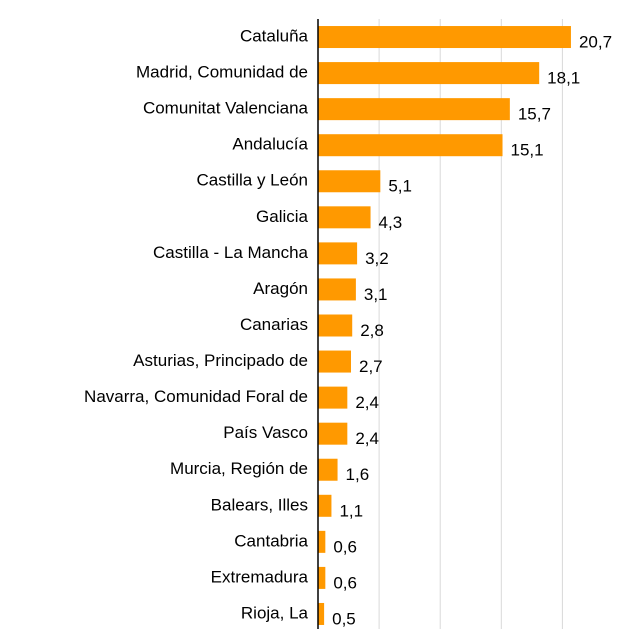 The width and height of the screenshot is (636, 629). What do you see at coordinates (391, 222) in the screenshot?
I see `value-label: 4,3` at bounding box center [391, 222].